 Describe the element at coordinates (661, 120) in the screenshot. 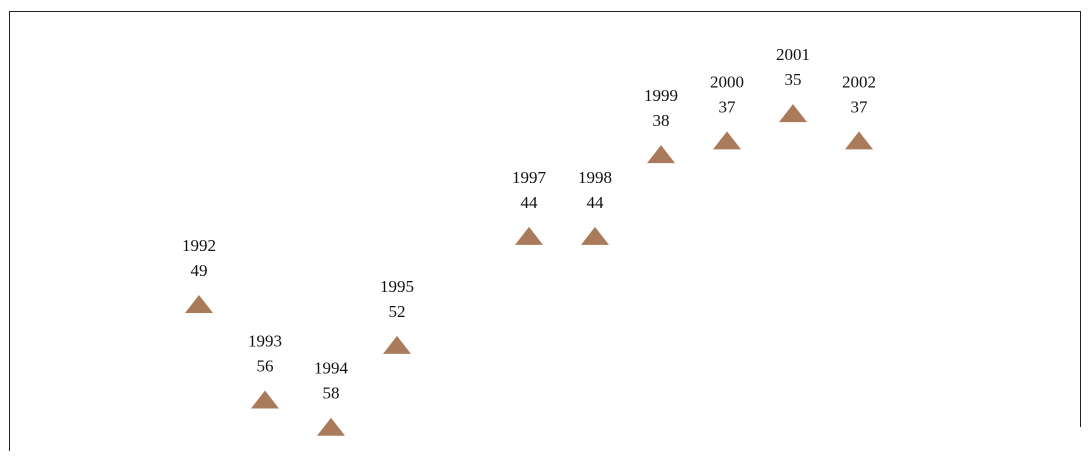

I see `point-value-label: 38` at that location.